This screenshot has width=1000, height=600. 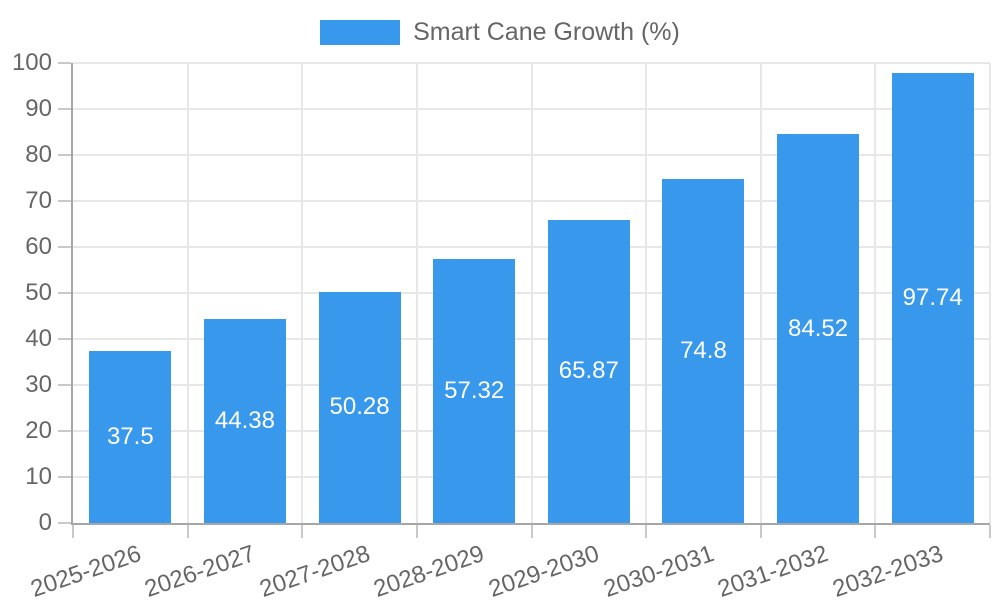 What do you see at coordinates (85, 570) in the screenshot?
I see `x-axis-tick-label: 2025-2026` at bounding box center [85, 570].